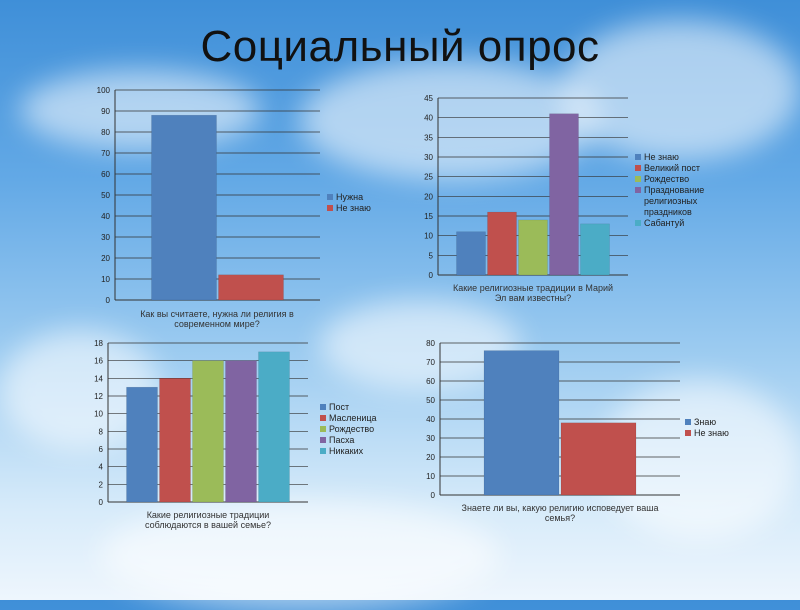 The image size is (800, 610). What do you see at coordinates (638, 223) in the screenshot?
I see `legend-swatch-сабантуй` at bounding box center [638, 223].